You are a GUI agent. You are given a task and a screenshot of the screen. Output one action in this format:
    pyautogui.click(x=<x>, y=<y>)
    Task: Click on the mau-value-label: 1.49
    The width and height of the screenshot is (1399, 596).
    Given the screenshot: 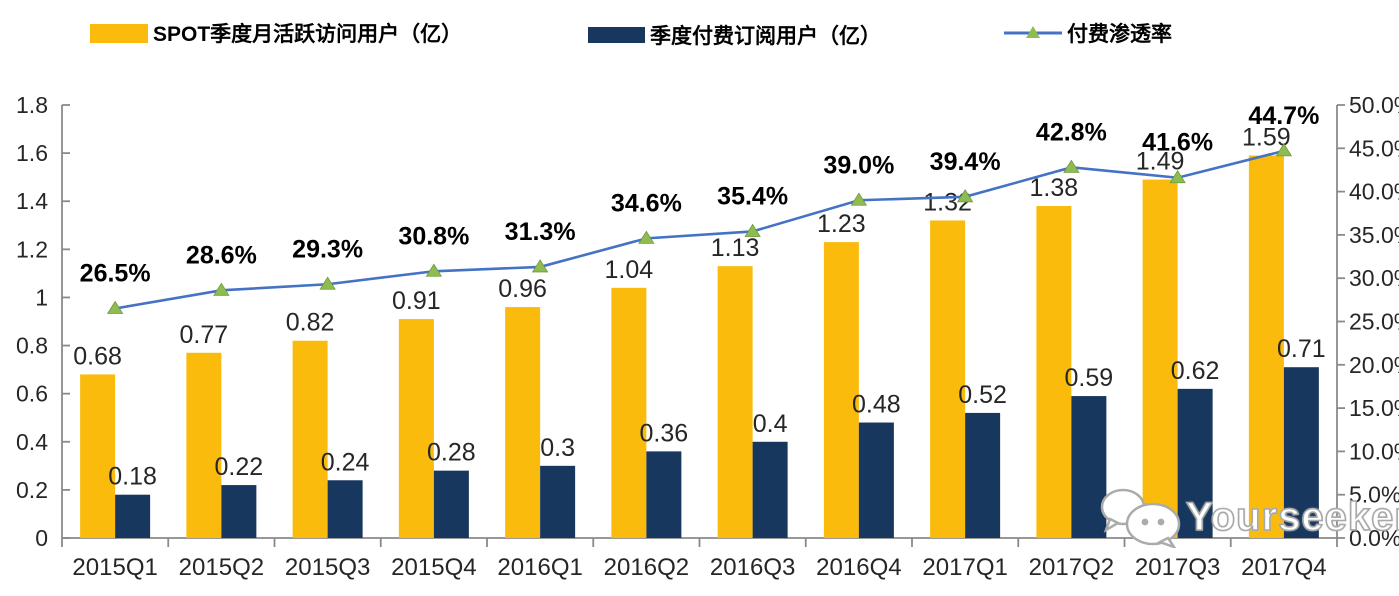 What is the action you would take?
    pyautogui.click(x=1160, y=162)
    